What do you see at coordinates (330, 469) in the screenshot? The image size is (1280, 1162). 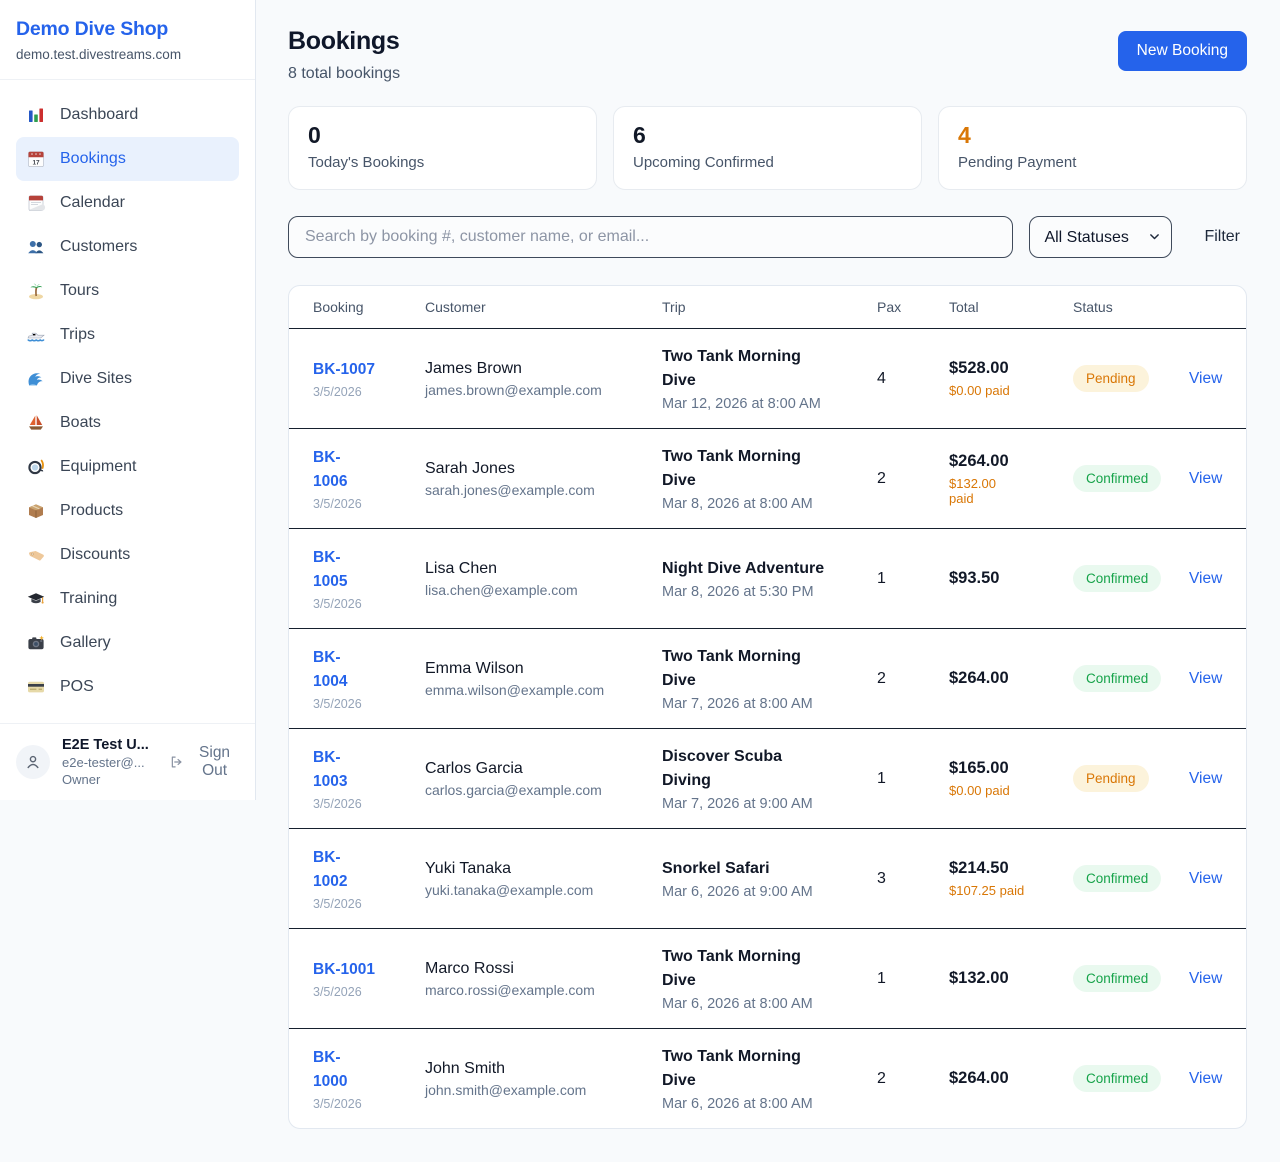 I see `booking-id-link: BK-1006` at bounding box center [330, 469].